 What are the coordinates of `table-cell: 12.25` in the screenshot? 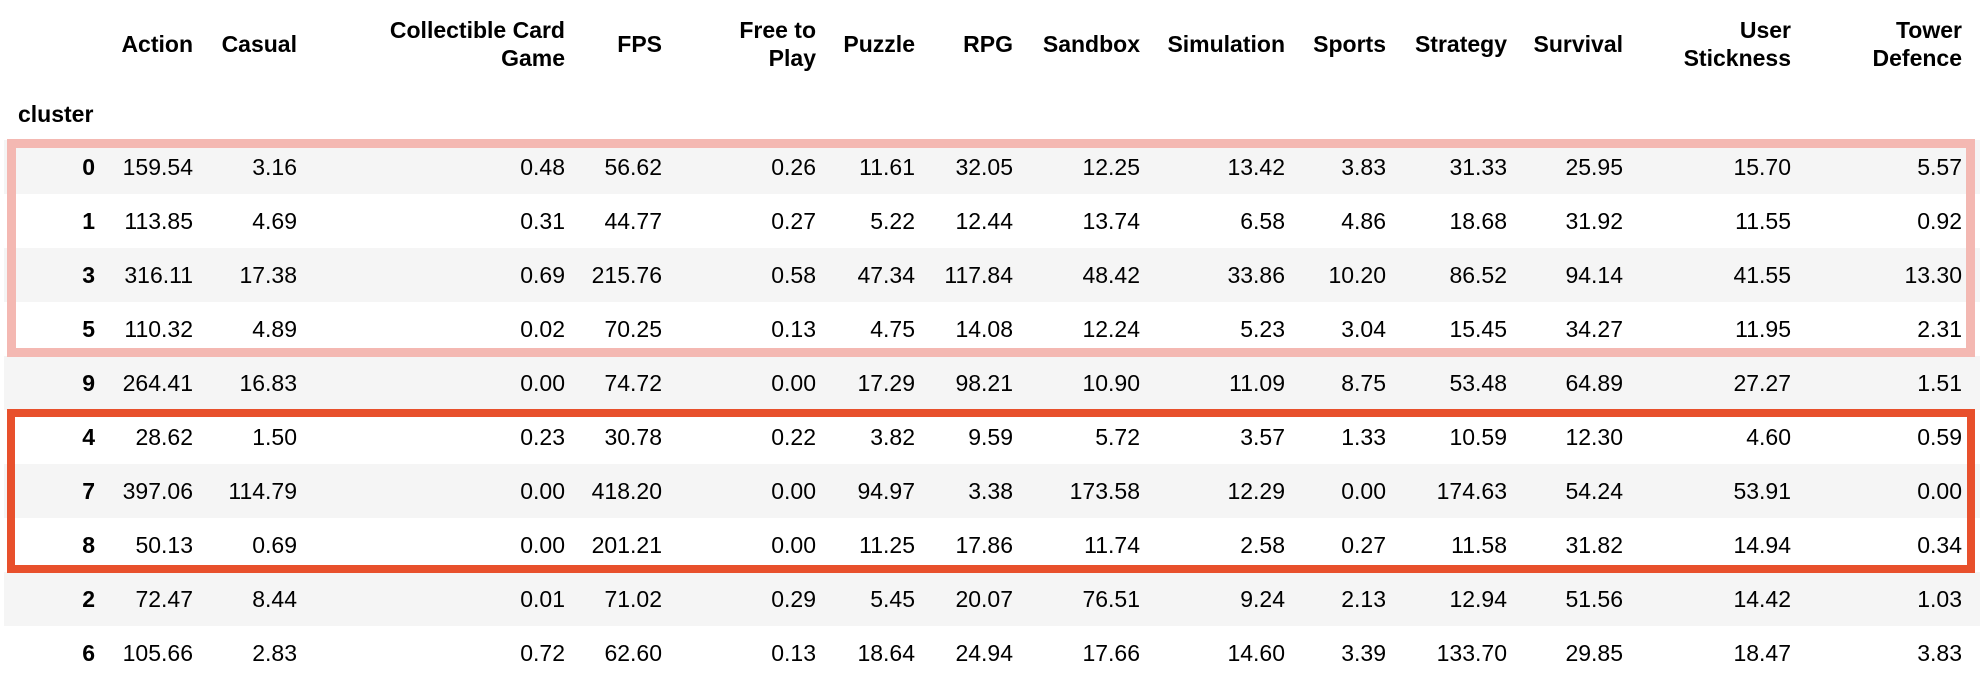 It's located at (1111, 167).